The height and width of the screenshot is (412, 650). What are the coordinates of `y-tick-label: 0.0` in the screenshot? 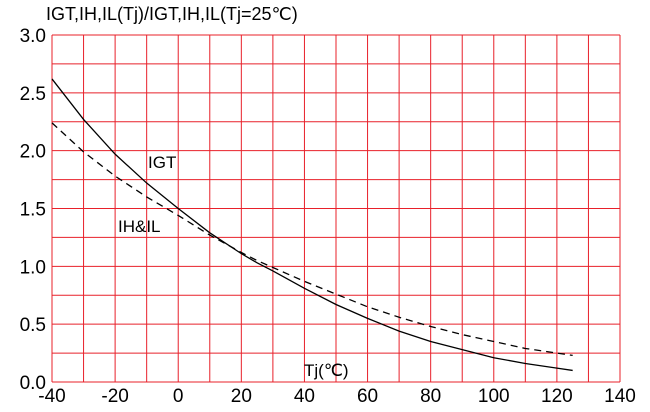 It's located at (33, 383).